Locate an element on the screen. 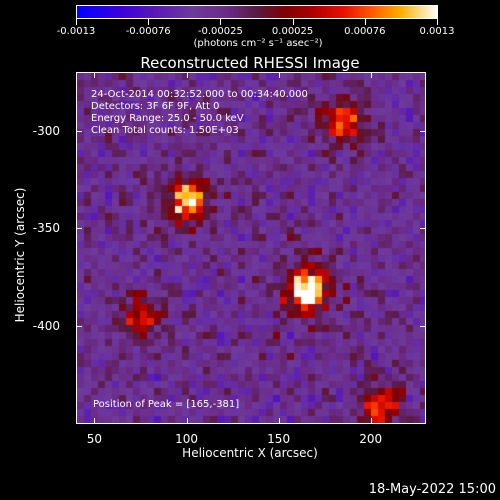 This screenshot has width=500, height=500. x-tick-label: 100 is located at coordinates (186, 439).